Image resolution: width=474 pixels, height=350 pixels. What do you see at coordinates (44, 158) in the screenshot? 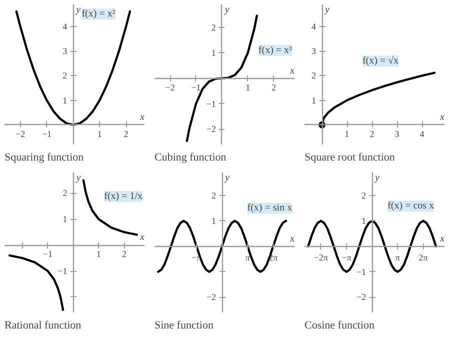
I see `text: Squaring function` at bounding box center [44, 158].